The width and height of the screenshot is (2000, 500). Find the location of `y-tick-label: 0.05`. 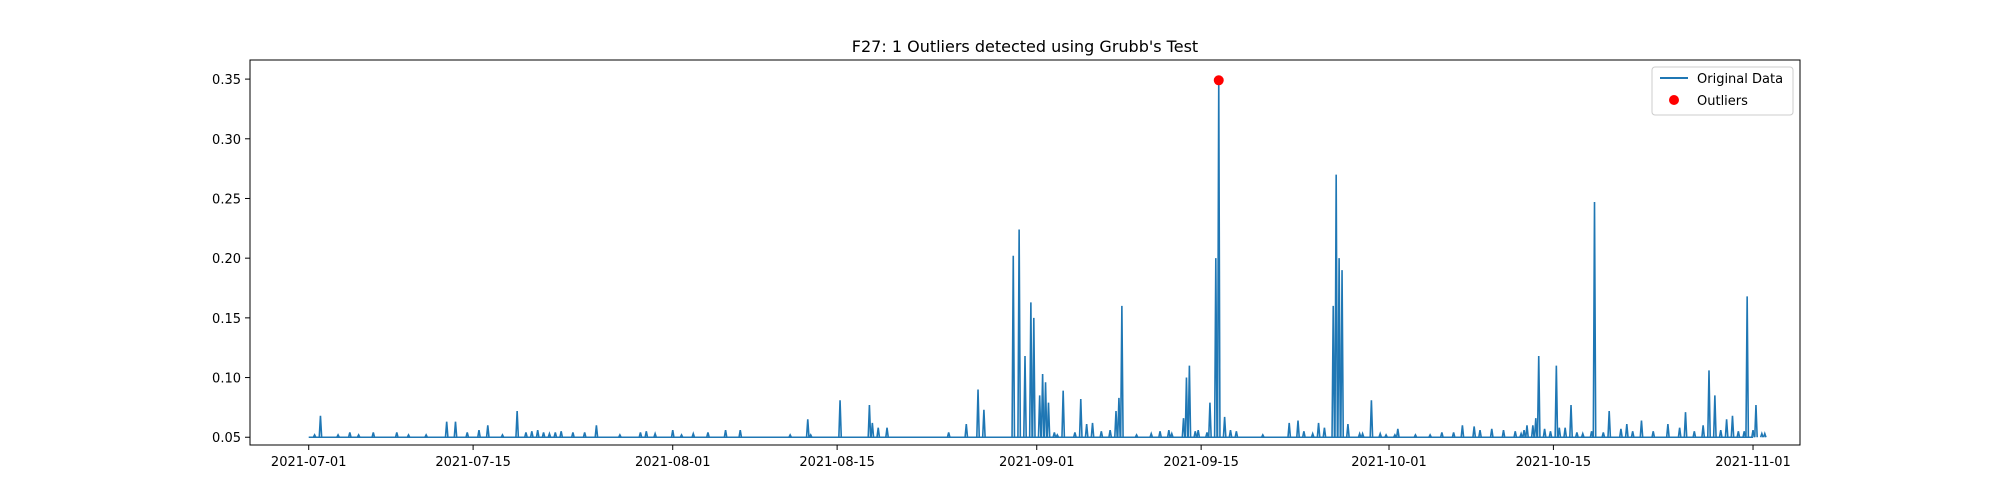

y-tick-label: 0.05 is located at coordinates (226, 438).